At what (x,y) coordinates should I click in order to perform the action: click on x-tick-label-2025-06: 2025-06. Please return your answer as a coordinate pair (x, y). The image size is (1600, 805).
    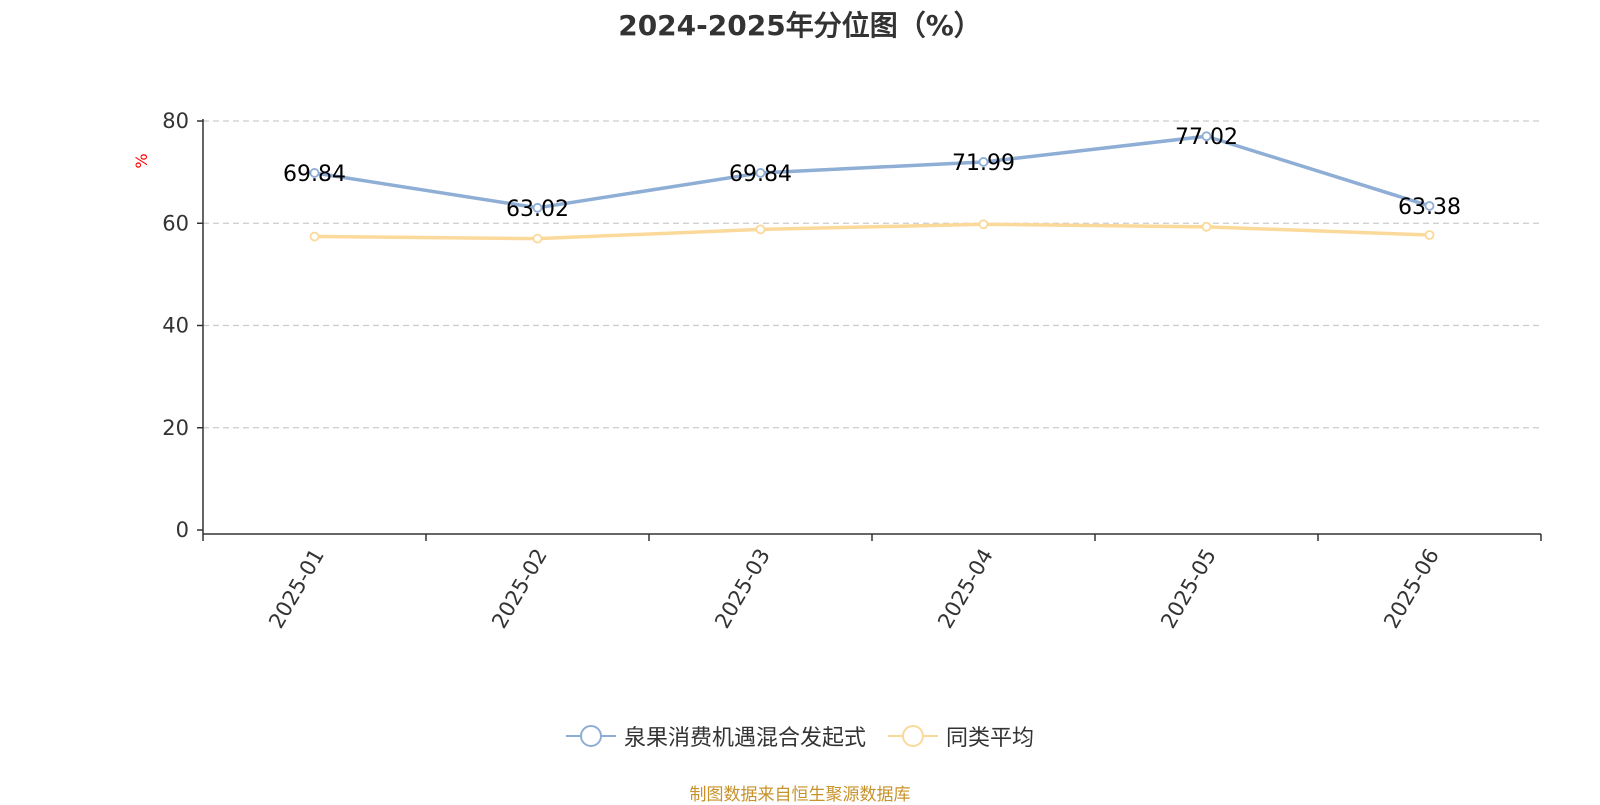
    Looking at the image, I should click on (1411, 589).